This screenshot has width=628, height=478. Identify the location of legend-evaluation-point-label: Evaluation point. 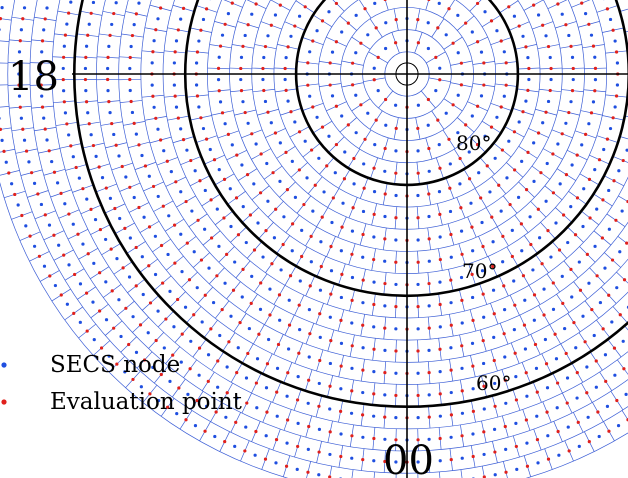
(146, 402).